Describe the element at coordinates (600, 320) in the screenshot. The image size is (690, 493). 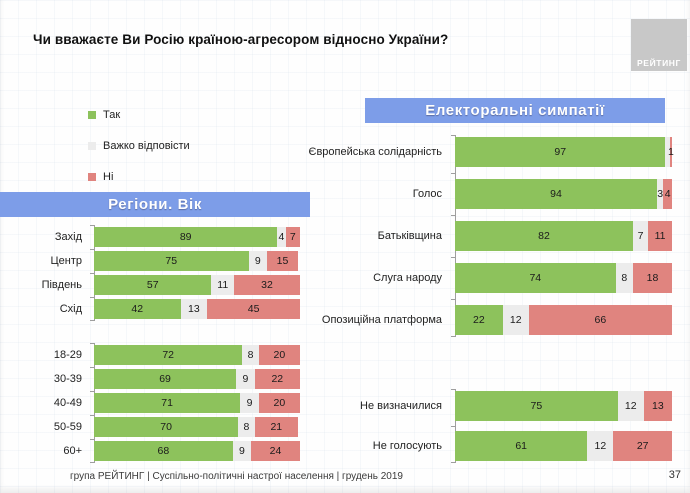
I see `value-label: 66` at that location.